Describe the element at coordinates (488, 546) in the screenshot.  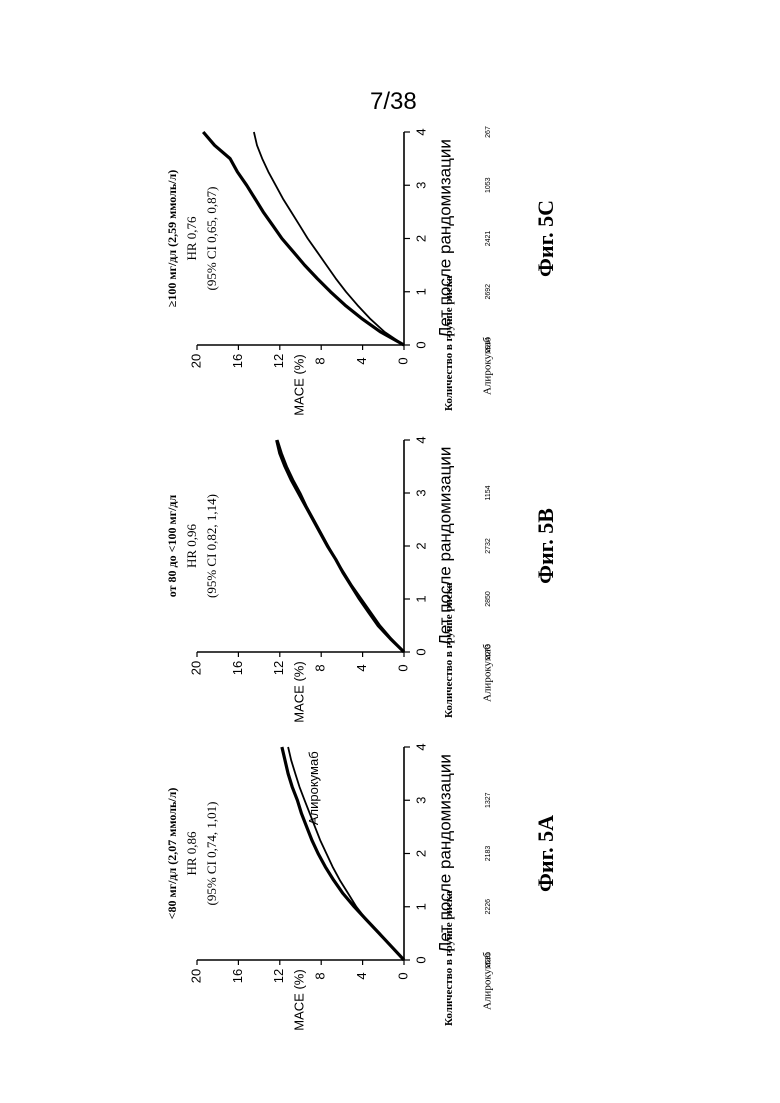
I see `risk-count: 2732` at that location.